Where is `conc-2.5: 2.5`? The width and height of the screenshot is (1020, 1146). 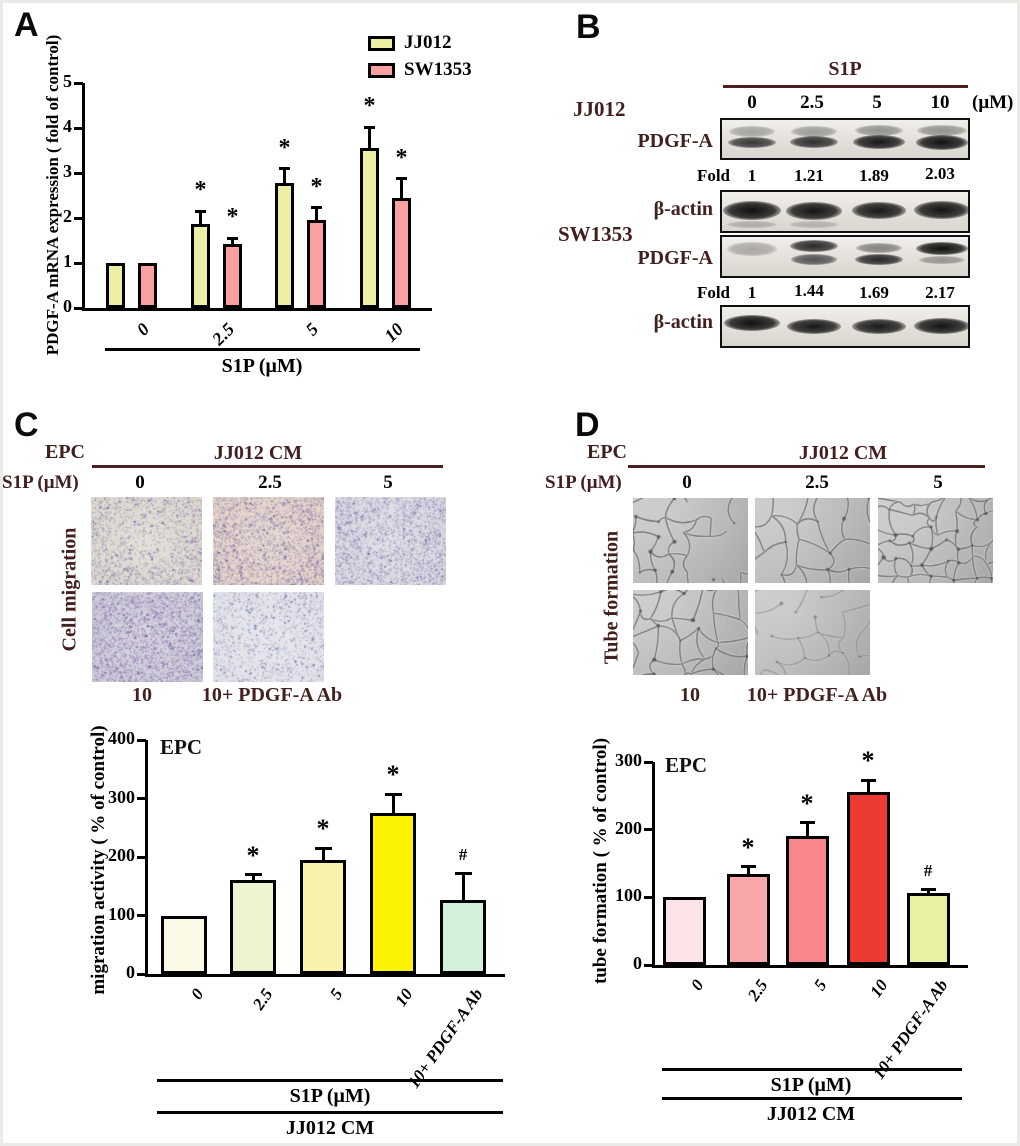
conc-2.5: 2.5 is located at coordinates (812, 102).